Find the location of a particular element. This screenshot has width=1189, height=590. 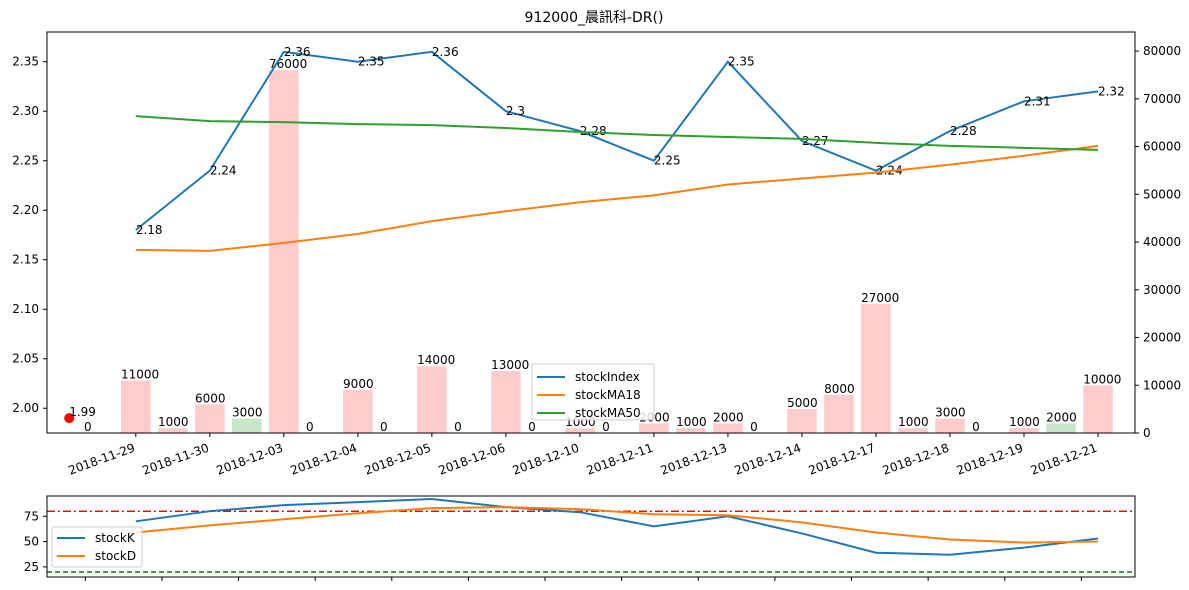

y-left-tick-label: 2.30 is located at coordinates (25, 111).